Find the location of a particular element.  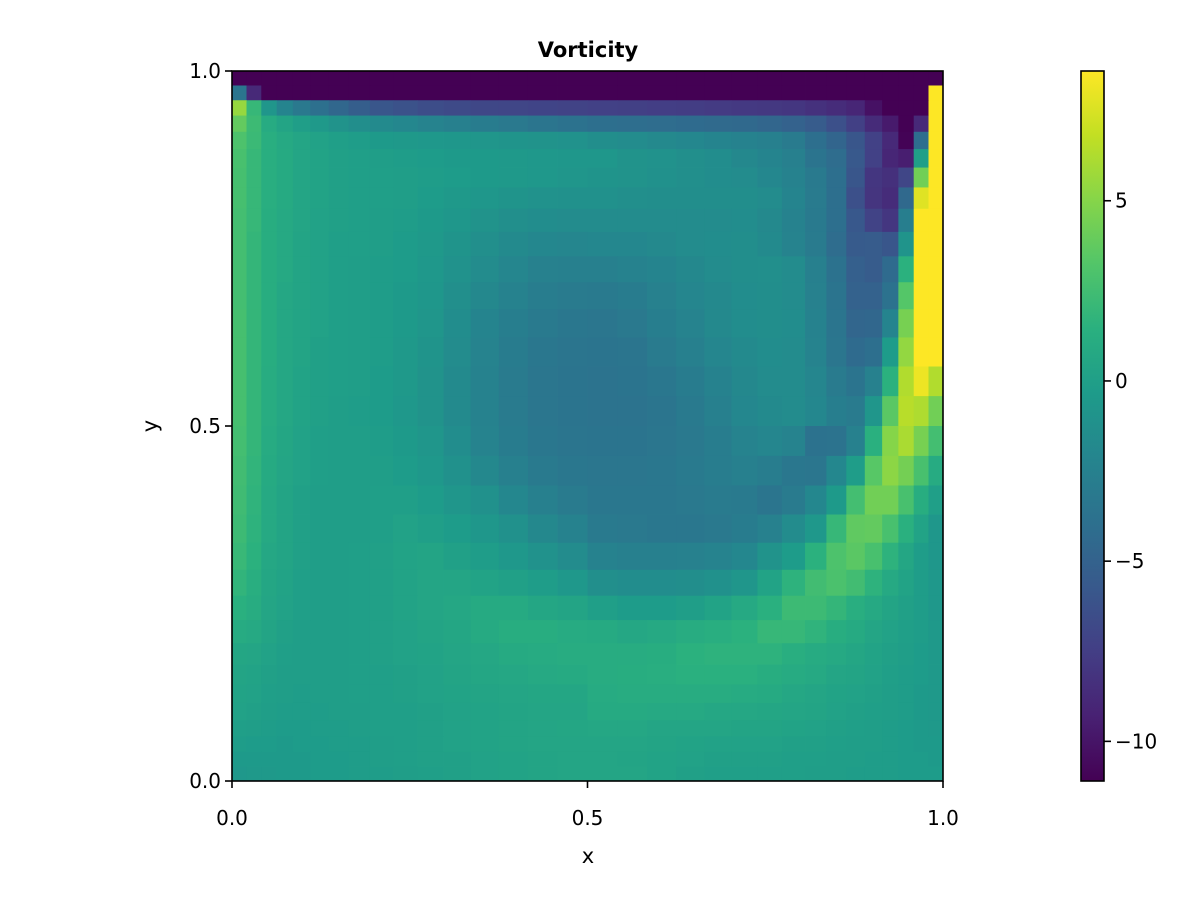

colorbar-tick-label: 0 is located at coordinates (1121, 381).